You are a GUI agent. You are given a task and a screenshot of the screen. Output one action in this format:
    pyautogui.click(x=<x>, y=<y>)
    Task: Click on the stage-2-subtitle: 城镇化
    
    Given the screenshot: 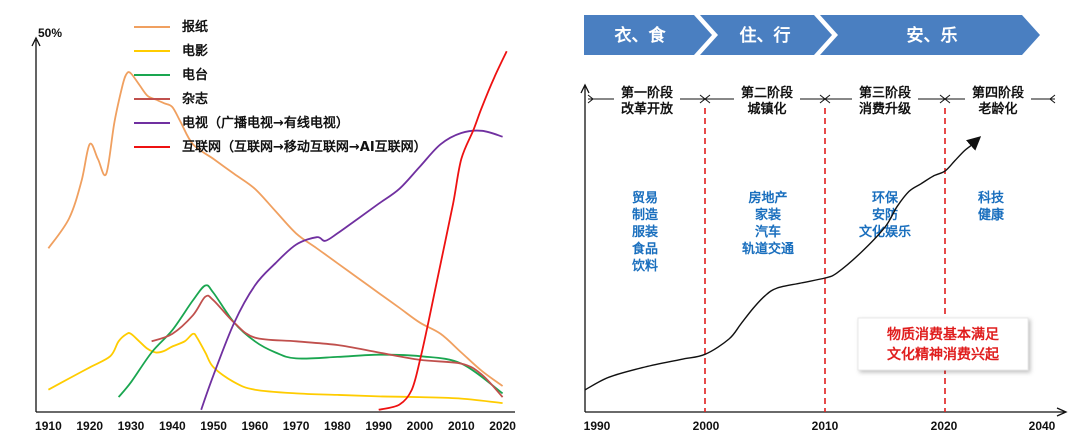 What is the action you would take?
    pyautogui.click(x=766, y=109)
    